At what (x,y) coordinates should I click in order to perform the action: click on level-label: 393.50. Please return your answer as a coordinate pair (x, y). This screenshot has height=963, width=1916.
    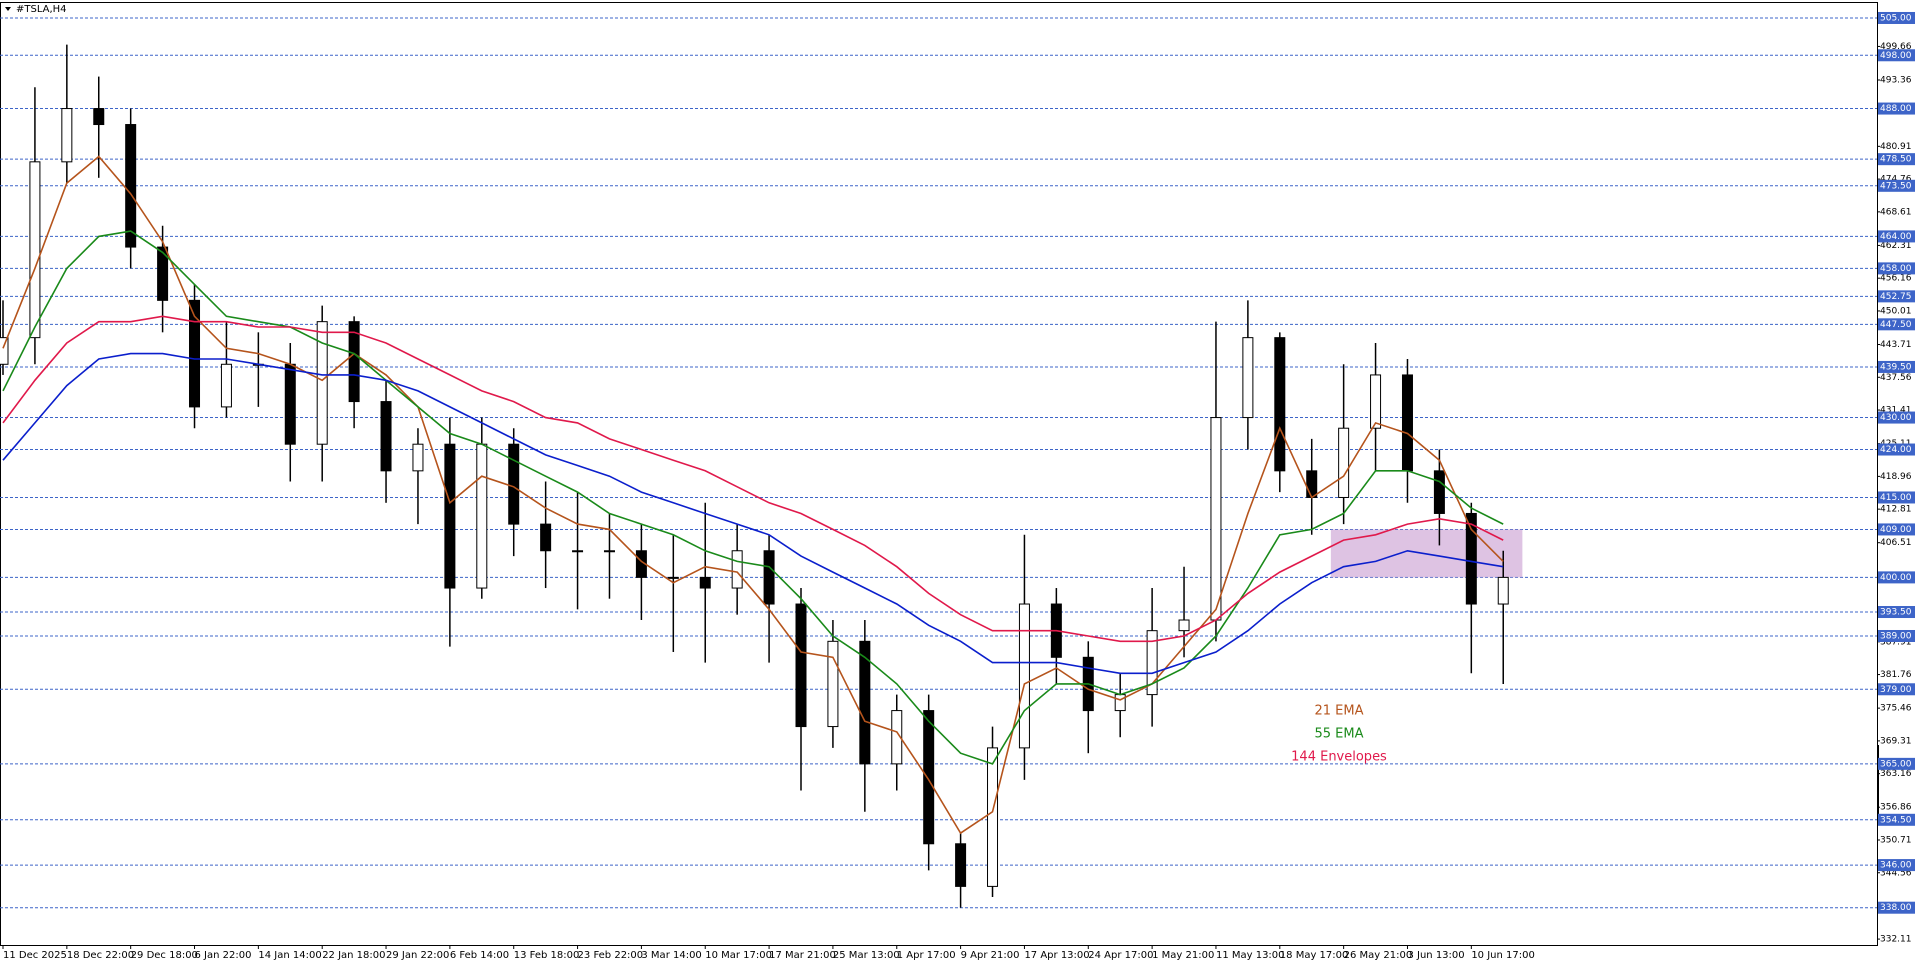
    Looking at the image, I should click on (1896, 613).